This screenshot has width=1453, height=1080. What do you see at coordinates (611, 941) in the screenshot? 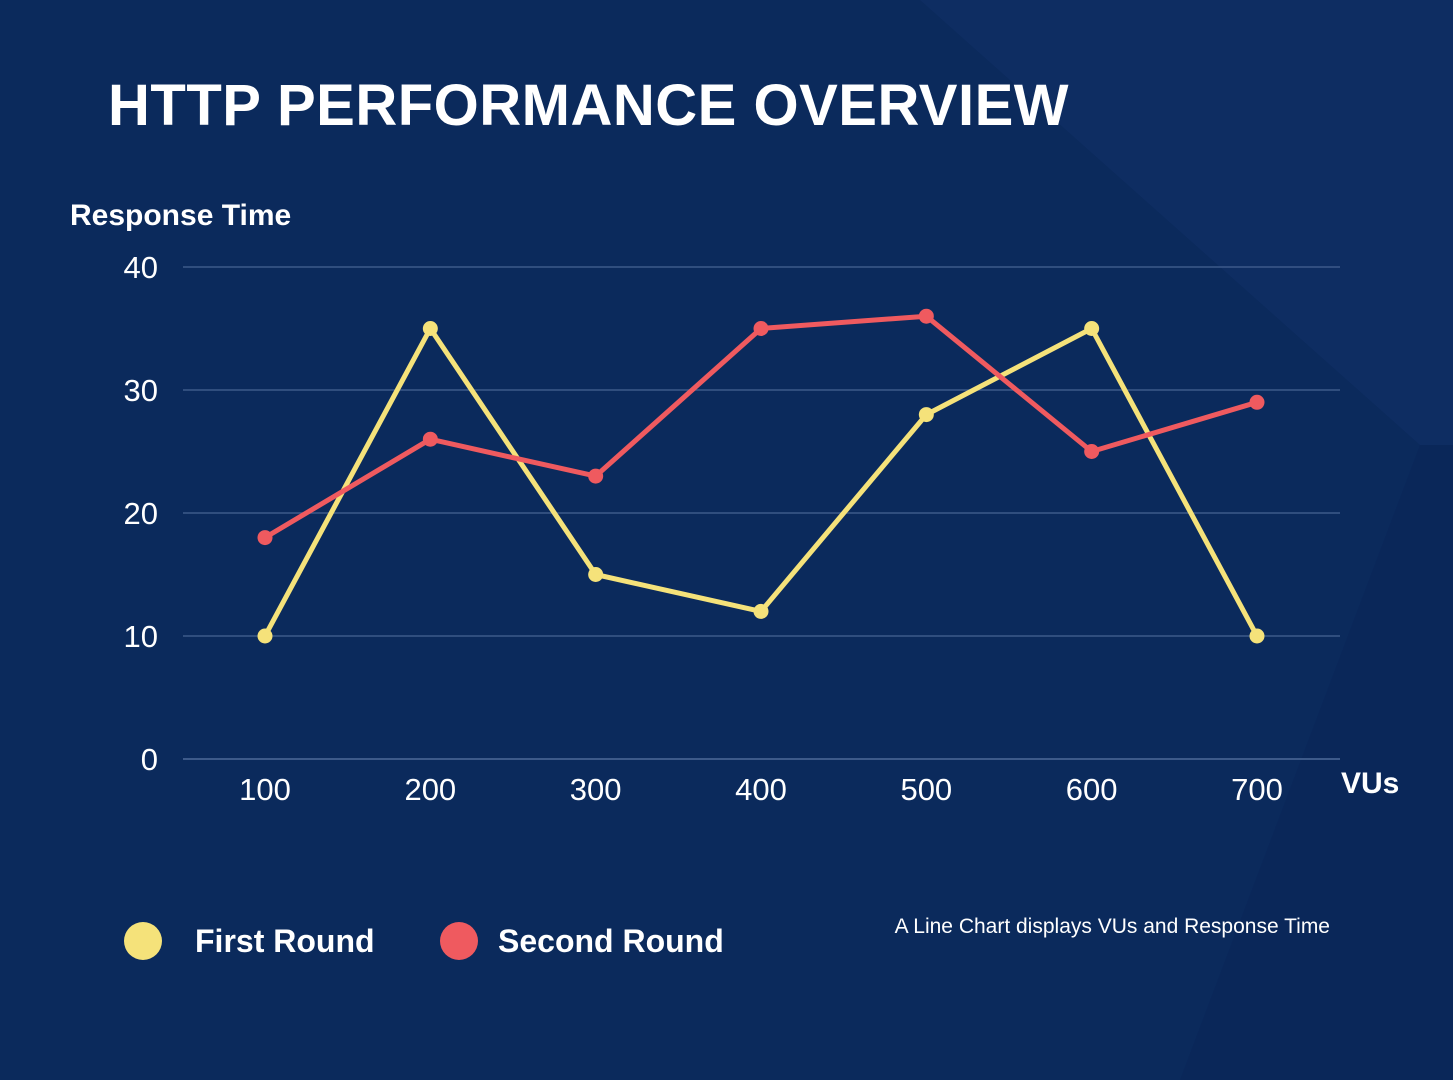
I see `legend-label-second-round: Second Round` at bounding box center [611, 941].